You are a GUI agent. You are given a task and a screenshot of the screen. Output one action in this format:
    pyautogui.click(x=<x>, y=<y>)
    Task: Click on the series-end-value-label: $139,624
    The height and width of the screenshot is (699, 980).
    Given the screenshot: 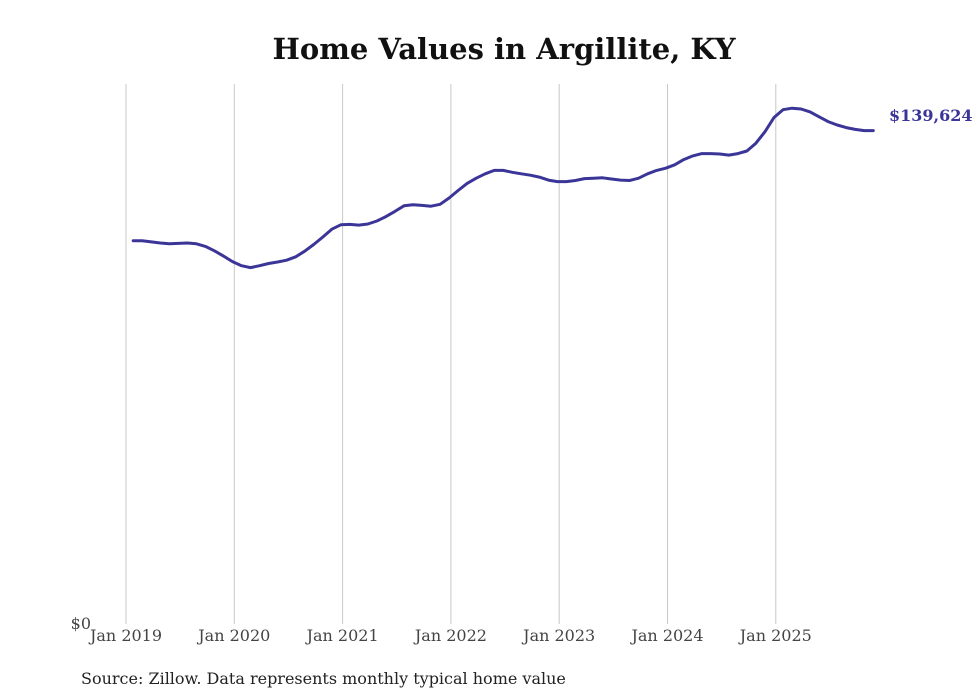 What is the action you would take?
    pyautogui.click(x=931, y=115)
    